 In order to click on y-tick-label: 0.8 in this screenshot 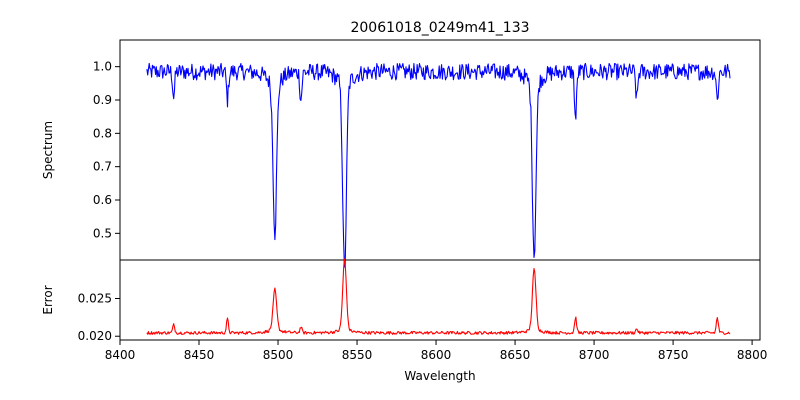, I will do `click(102, 133)`.